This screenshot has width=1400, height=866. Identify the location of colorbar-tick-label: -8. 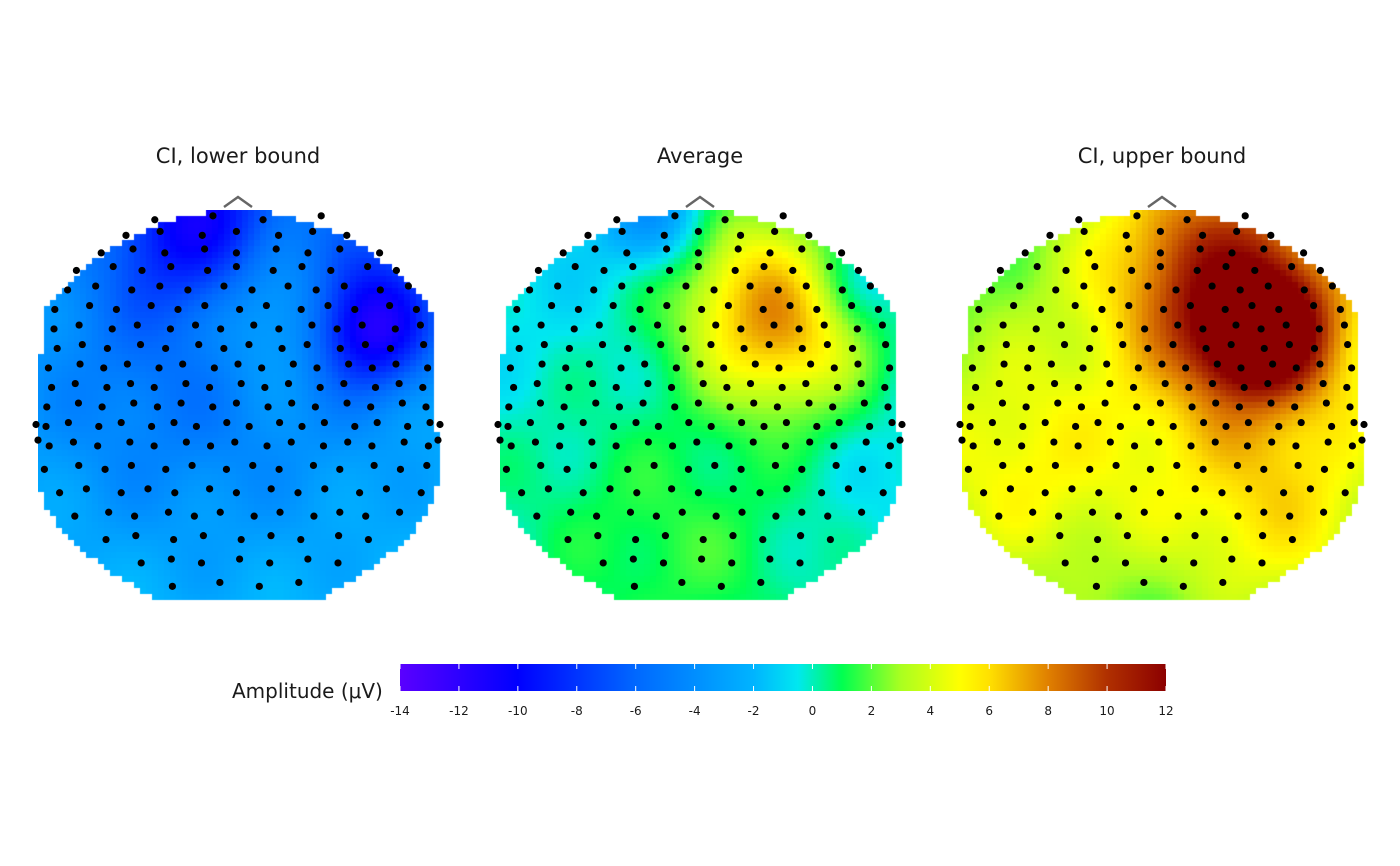
(577, 711).